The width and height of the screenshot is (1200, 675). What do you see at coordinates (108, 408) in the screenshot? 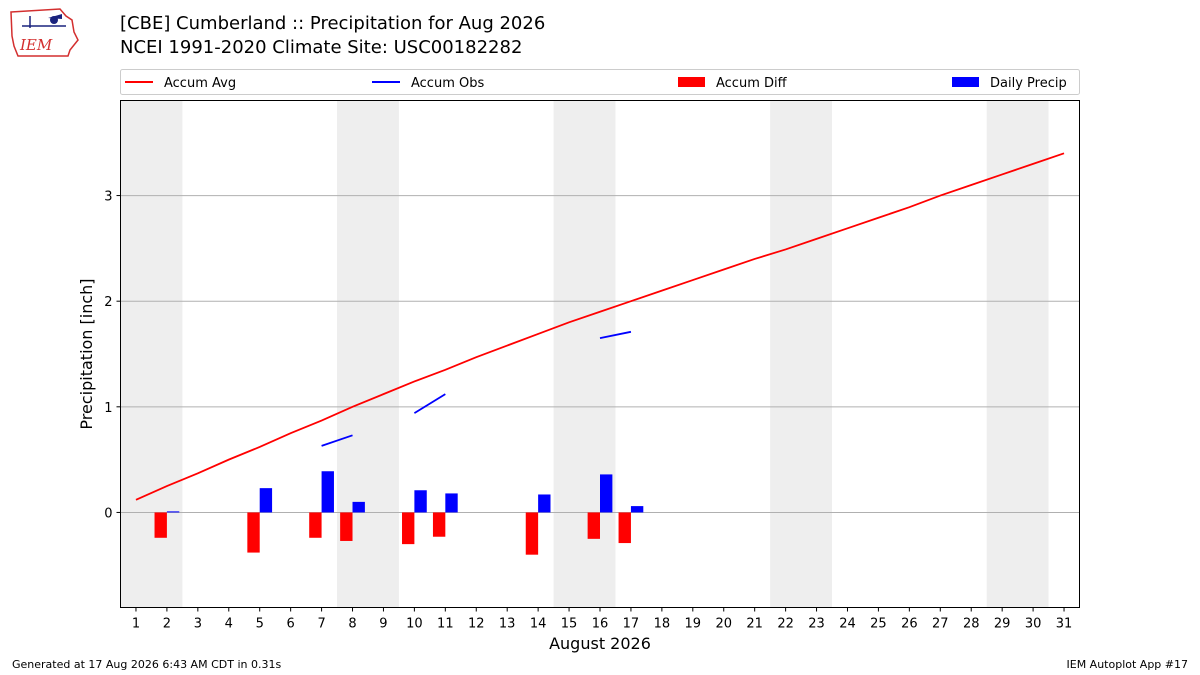
I see `y-tick-label: 1` at bounding box center [108, 408].